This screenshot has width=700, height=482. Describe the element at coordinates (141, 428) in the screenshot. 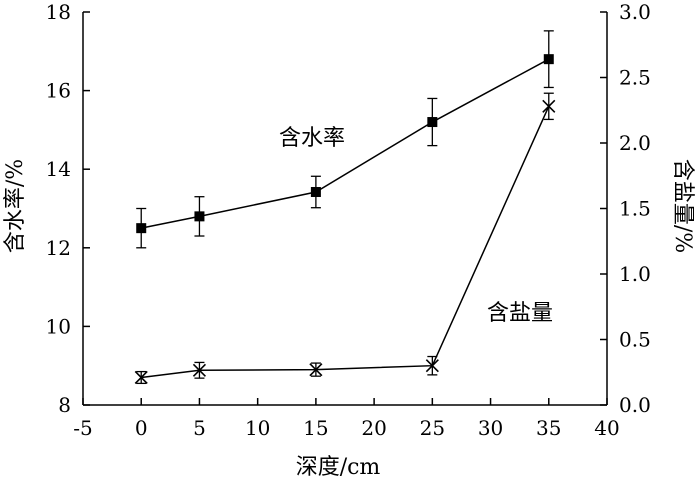

I see `x-tick-label: 0` at that location.